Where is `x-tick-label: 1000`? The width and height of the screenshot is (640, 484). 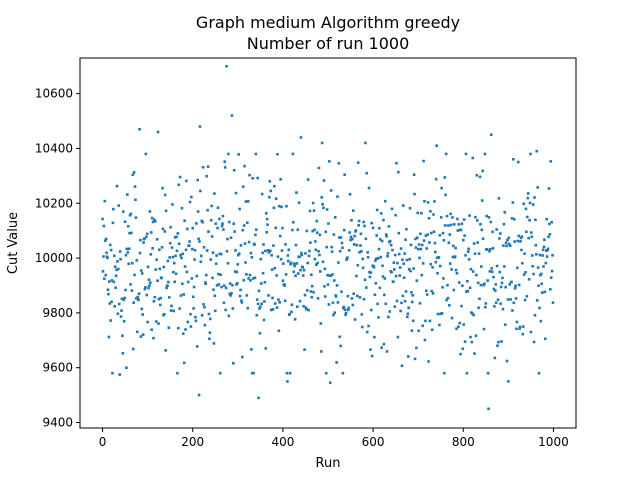
x-tick-label: 1000 is located at coordinates (553, 442).